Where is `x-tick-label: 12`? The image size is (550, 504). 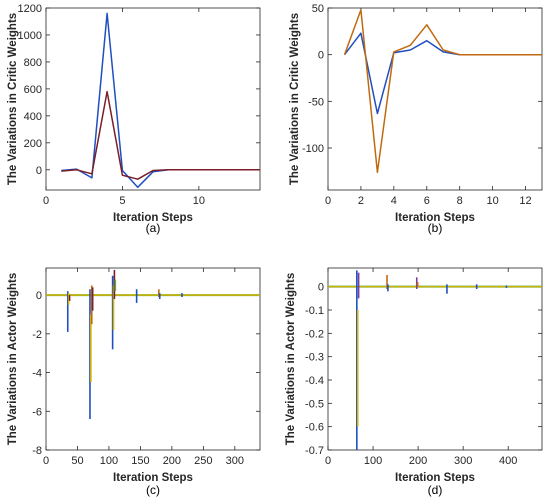
x-tick-label: 12 is located at coordinates (525, 201).